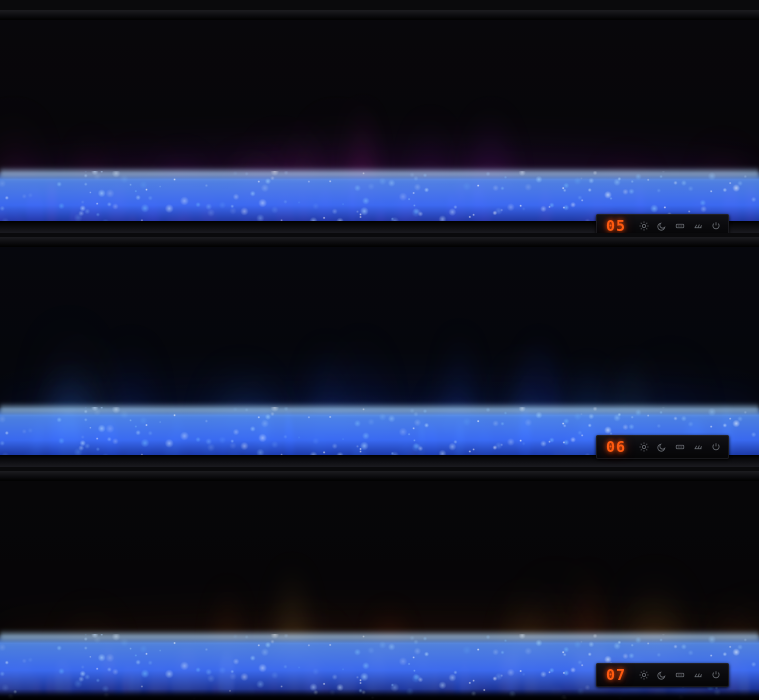  I want to click on mode-display-3: 07, so click(616, 674).